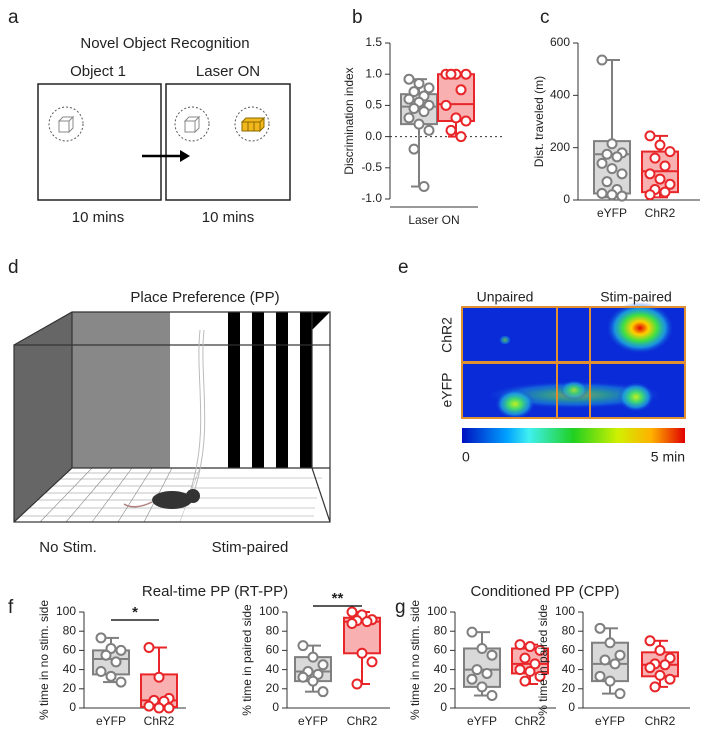 Image resolution: width=708 pixels, height=732 pixels. What do you see at coordinates (545, 17) in the screenshot?
I see `panel-letter: c` at bounding box center [545, 17].